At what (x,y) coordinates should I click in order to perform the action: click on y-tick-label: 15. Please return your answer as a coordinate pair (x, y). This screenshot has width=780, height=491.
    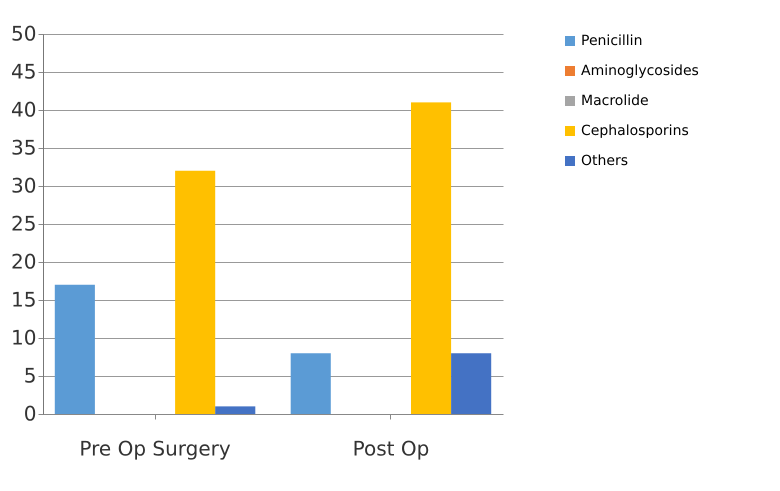
    Looking at the image, I should click on (23, 300).